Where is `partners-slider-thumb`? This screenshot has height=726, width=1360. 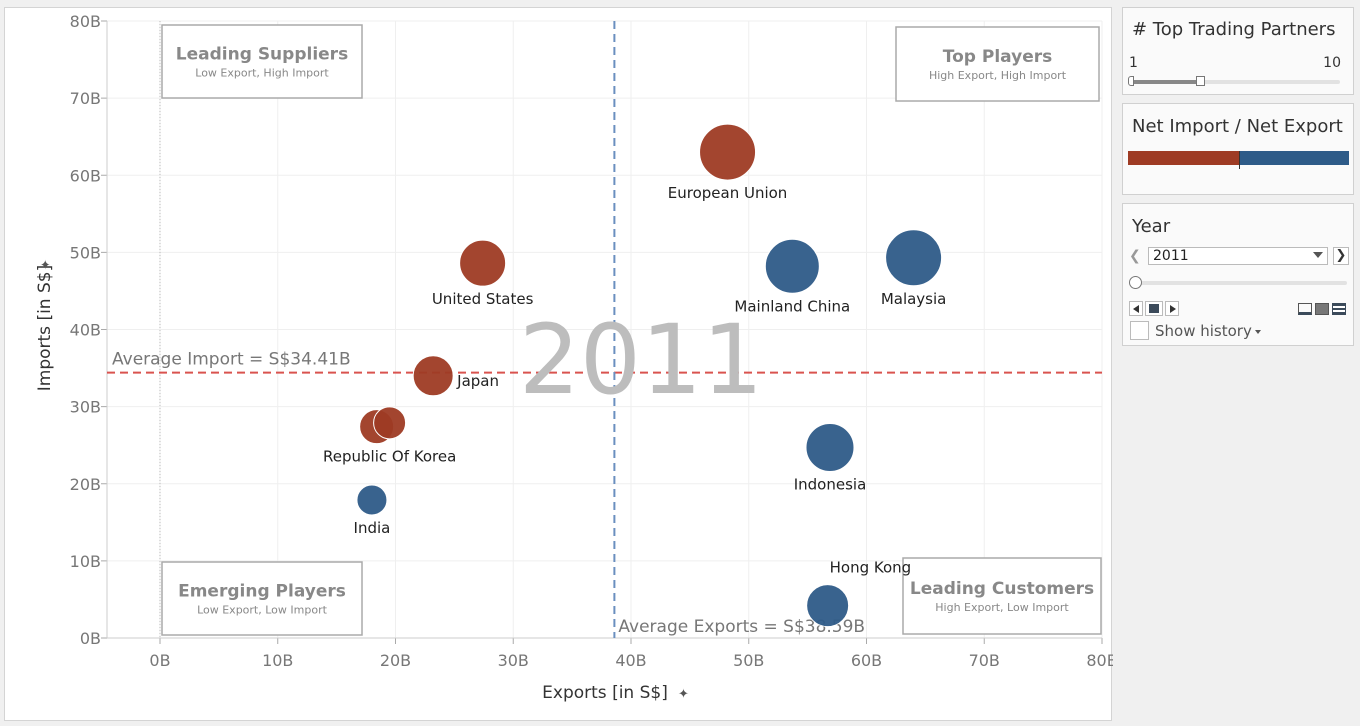 partners-slider-thumb is located at coordinates (1200, 81).